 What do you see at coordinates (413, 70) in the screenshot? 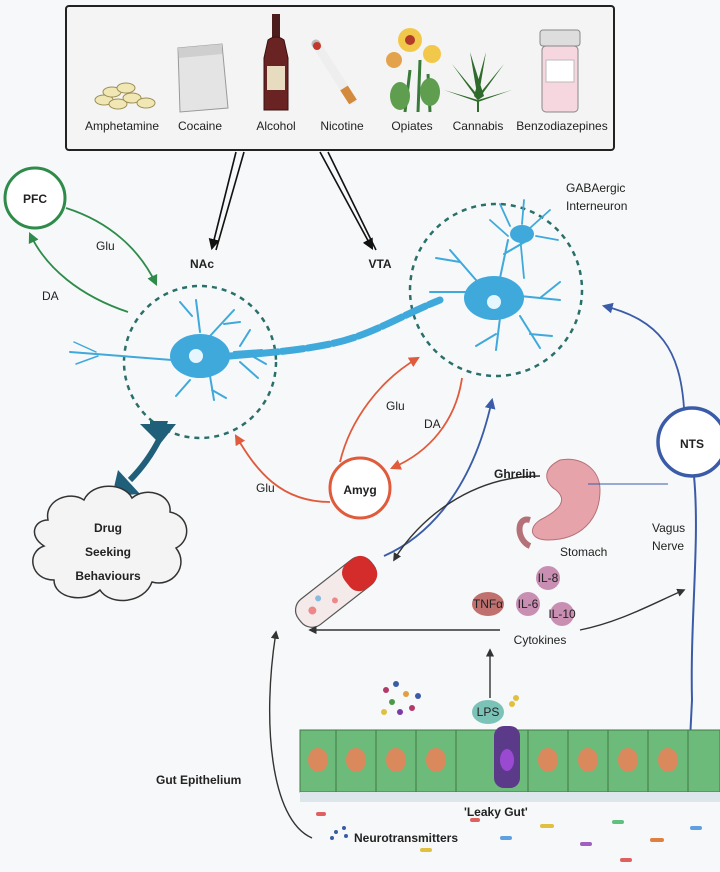
I see `opiates-icon` at bounding box center [413, 70].